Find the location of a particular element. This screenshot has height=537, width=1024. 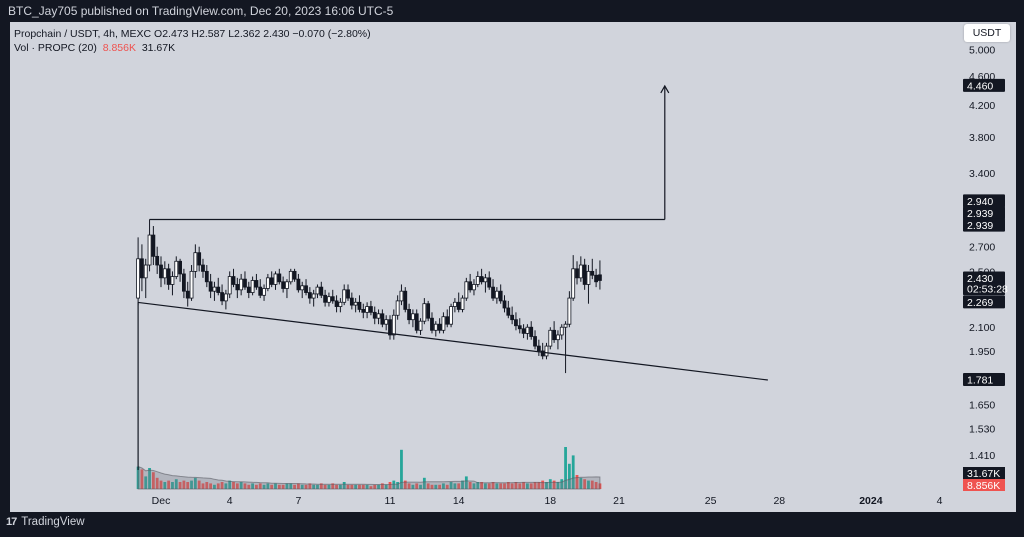

x-tick-label: 28 is located at coordinates (779, 501).